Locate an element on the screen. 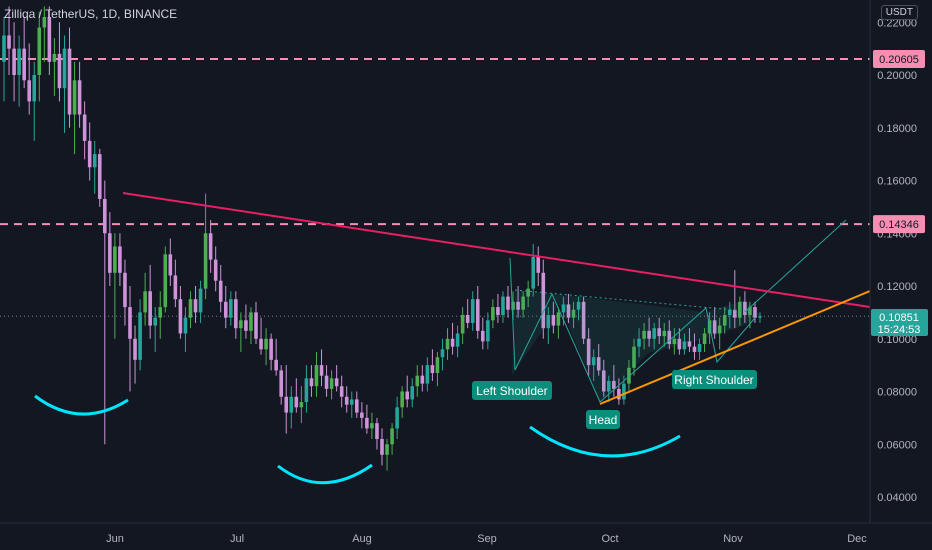 The width and height of the screenshot is (932, 550). price-level-tag-0: 0.20605 is located at coordinates (899, 59).